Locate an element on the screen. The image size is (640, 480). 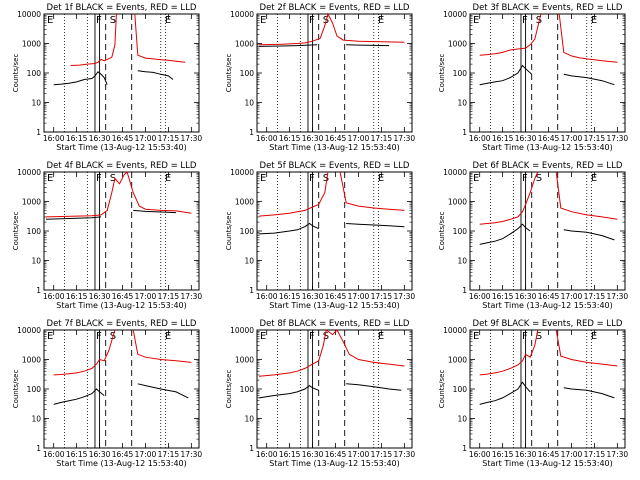
y-axis-label: Counts/sec is located at coordinates (442, 389).